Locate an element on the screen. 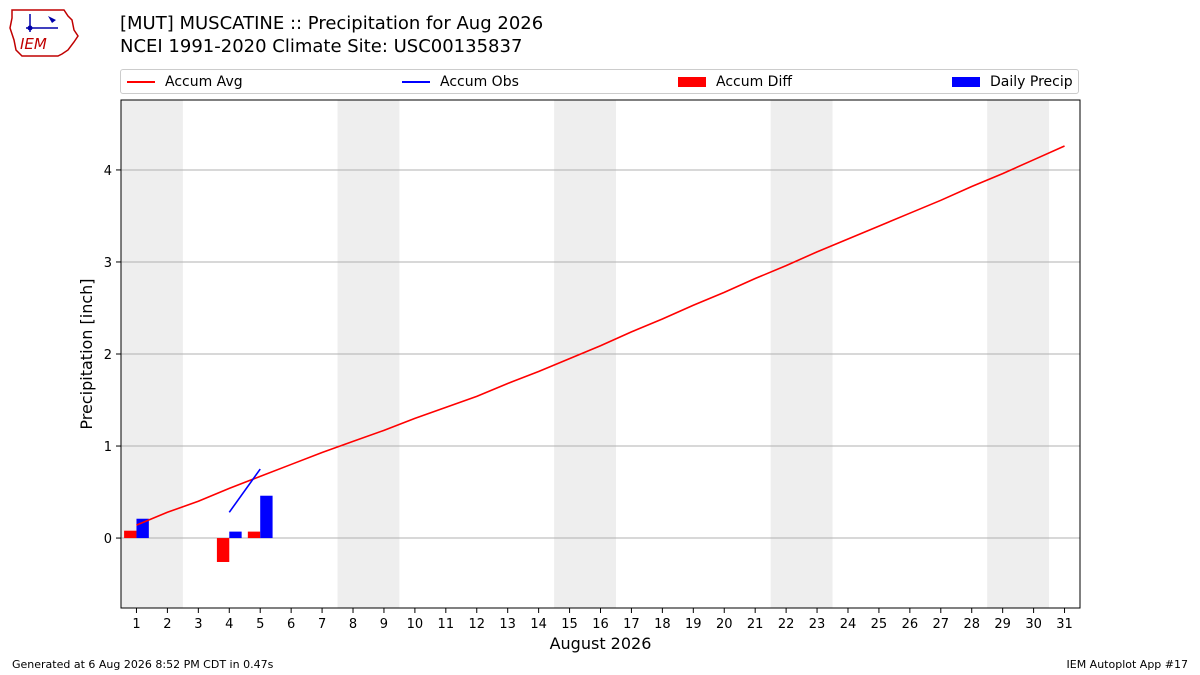 This screenshot has width=1200, height=675. ytick-label-0: 0 is located at coordinates (108, 539).